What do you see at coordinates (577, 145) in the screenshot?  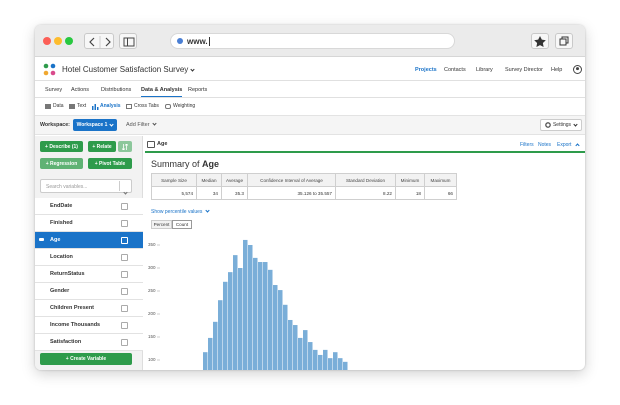 I see `collapse-caret` at bounding box center [577, 145].